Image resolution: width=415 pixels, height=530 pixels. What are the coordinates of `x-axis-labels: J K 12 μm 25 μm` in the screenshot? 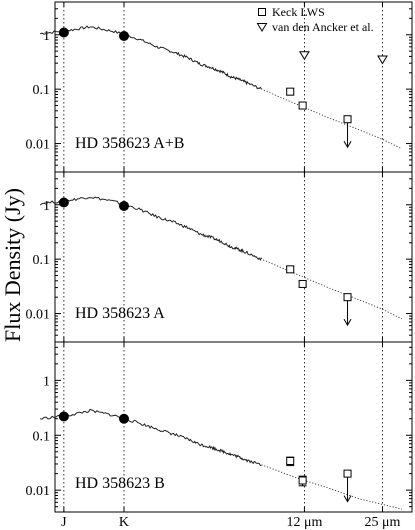 It's located at (230, 522).